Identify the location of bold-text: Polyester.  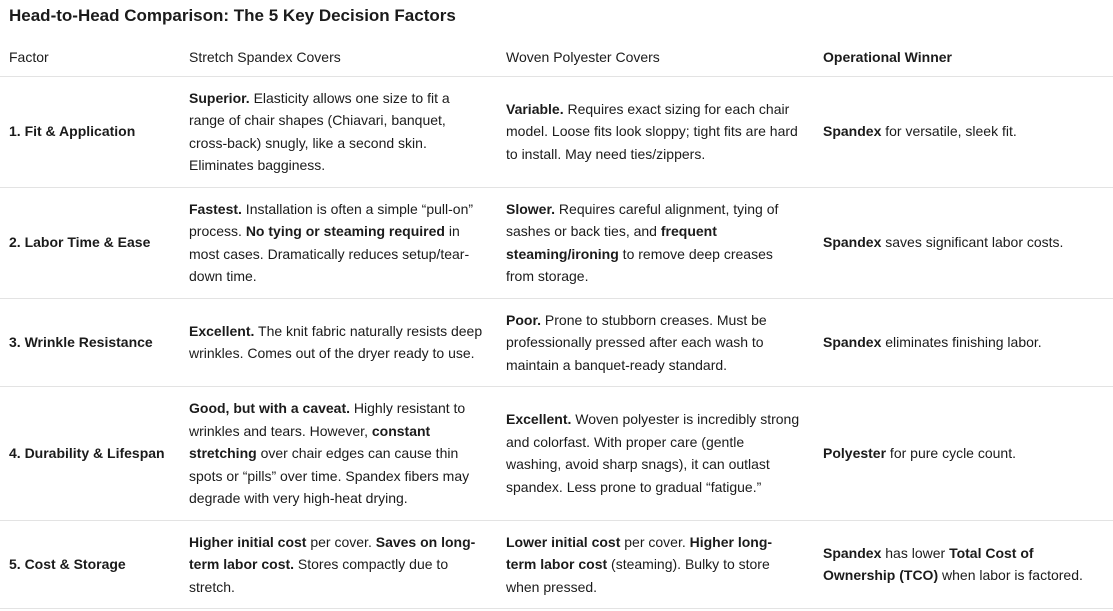
(855, 453).